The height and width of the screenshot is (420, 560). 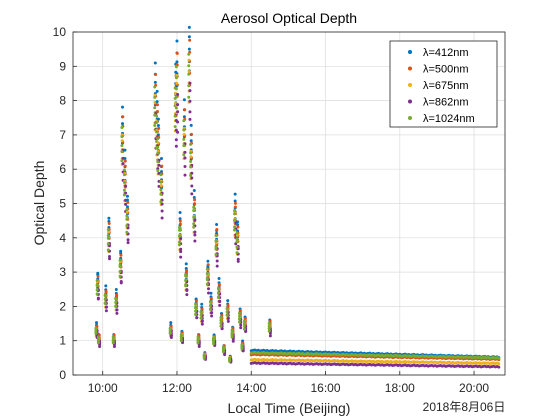 What do you see at coordinates (446, 86) in the screenshot?
I see `legend-label: λ=675nm` at bounding box center [446, 86].